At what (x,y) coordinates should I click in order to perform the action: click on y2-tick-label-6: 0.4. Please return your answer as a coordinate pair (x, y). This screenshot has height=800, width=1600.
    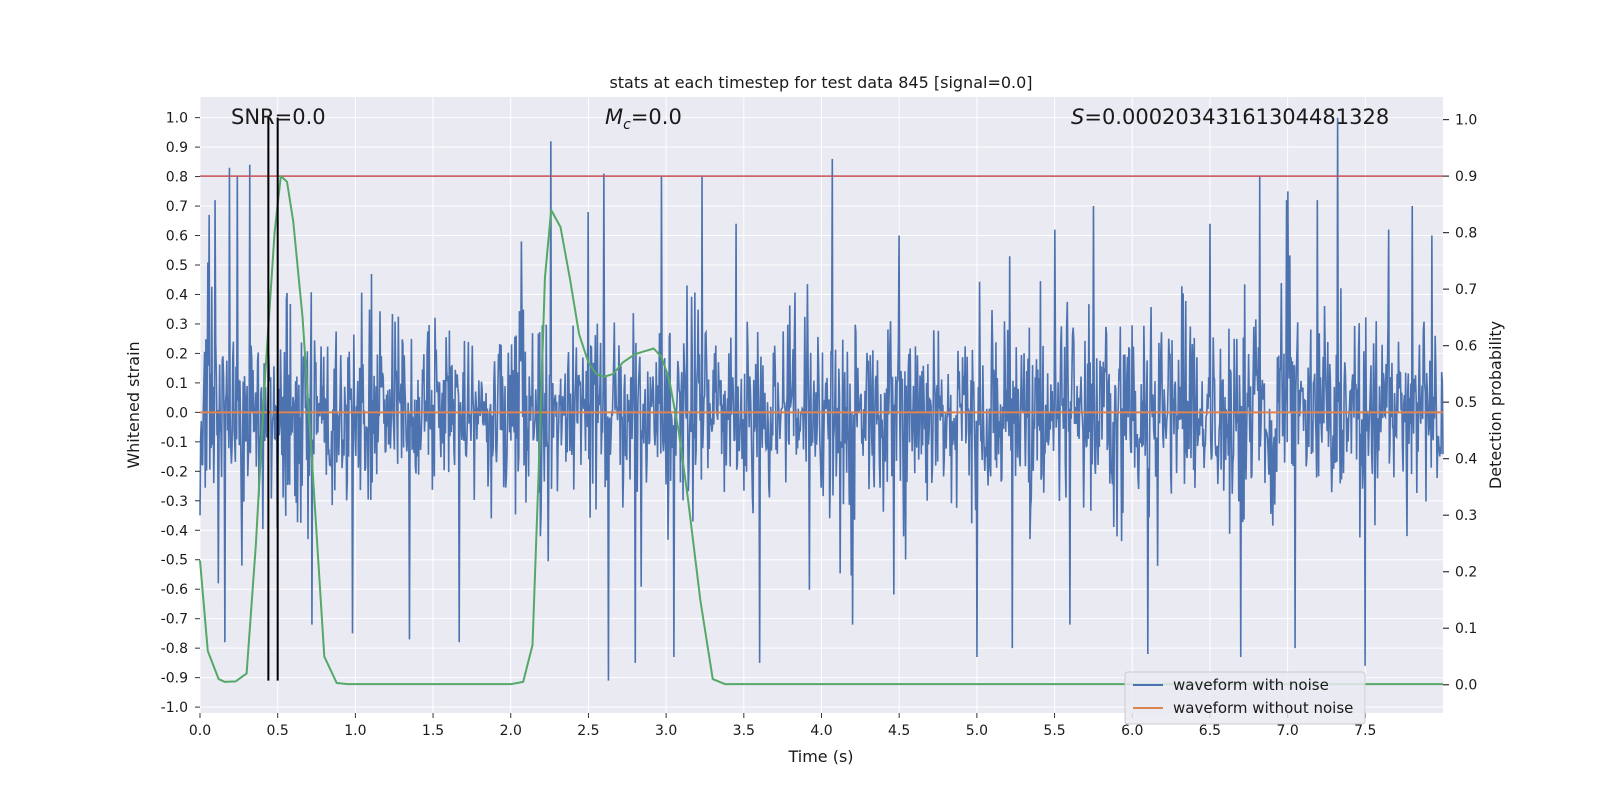
    Looking at the image, I should click on (1466, 460).